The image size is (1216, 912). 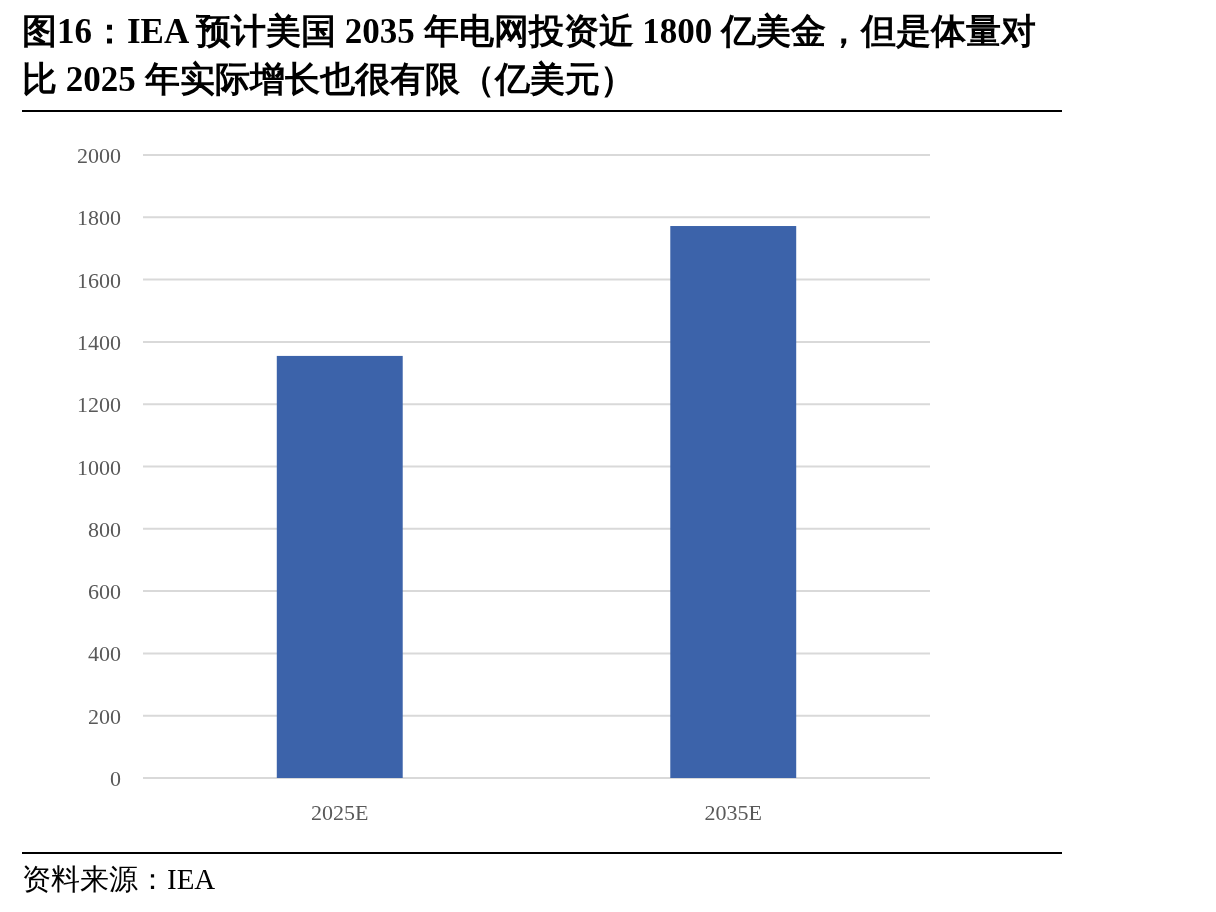 What do you see at coordinates (340, 812) in the screenshot?
I see `x-tick-label: 2025E` at bounding box center [340, 812].